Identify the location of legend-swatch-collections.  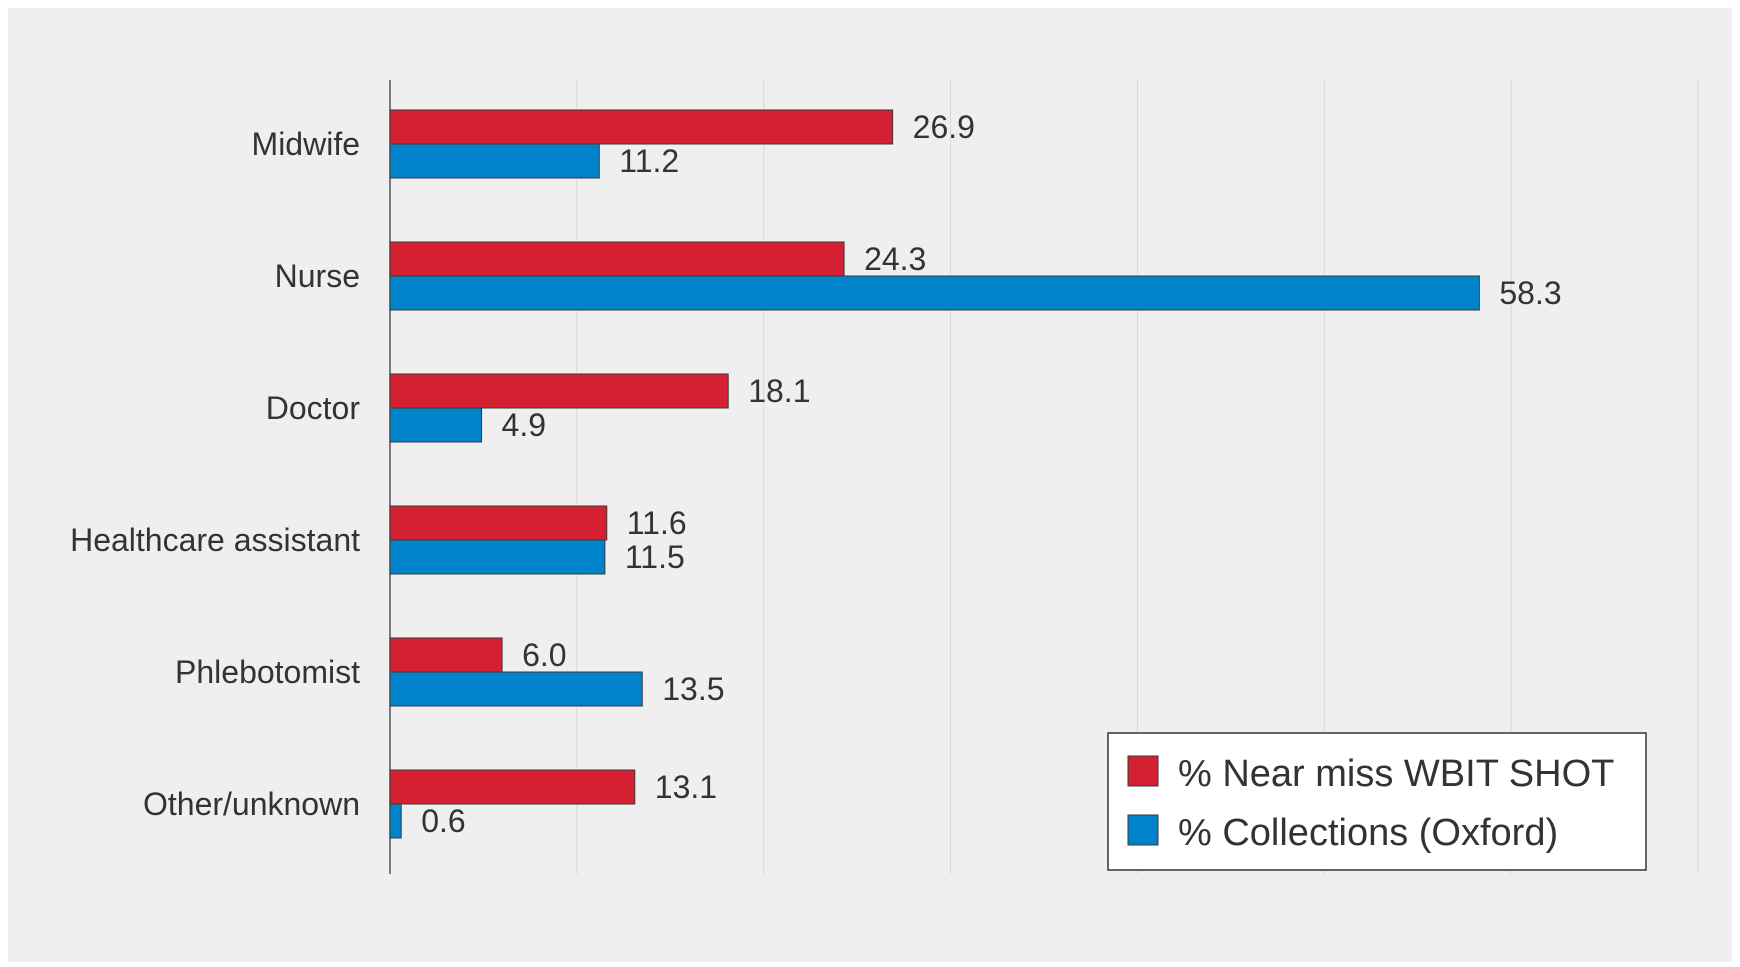
(1143, 830).